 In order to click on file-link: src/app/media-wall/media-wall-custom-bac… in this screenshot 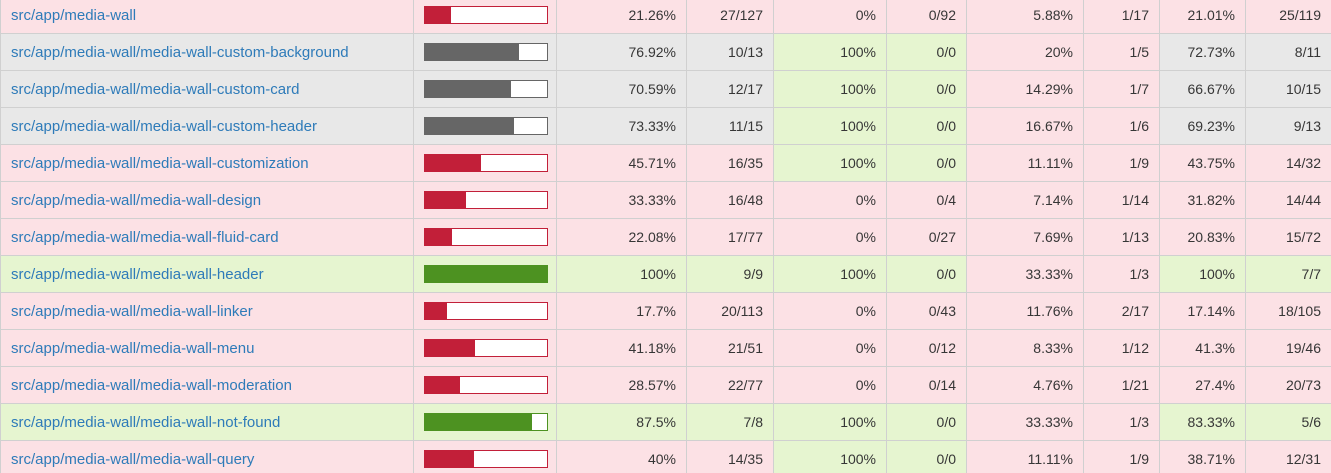, I will do `click(180, 52)`.